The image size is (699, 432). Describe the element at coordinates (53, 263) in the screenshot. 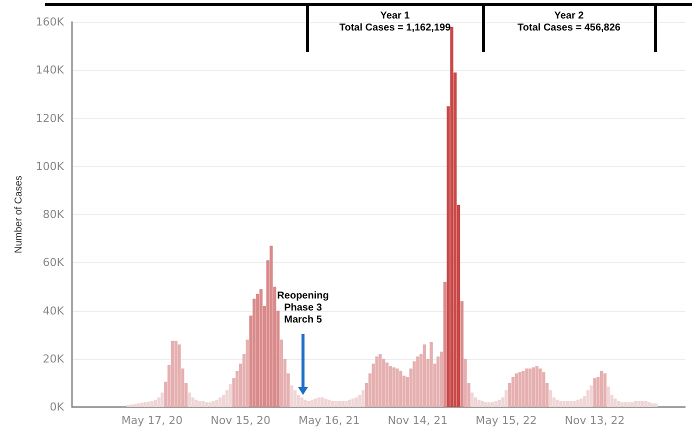

I see `y-tick-label: 60K` at that location.